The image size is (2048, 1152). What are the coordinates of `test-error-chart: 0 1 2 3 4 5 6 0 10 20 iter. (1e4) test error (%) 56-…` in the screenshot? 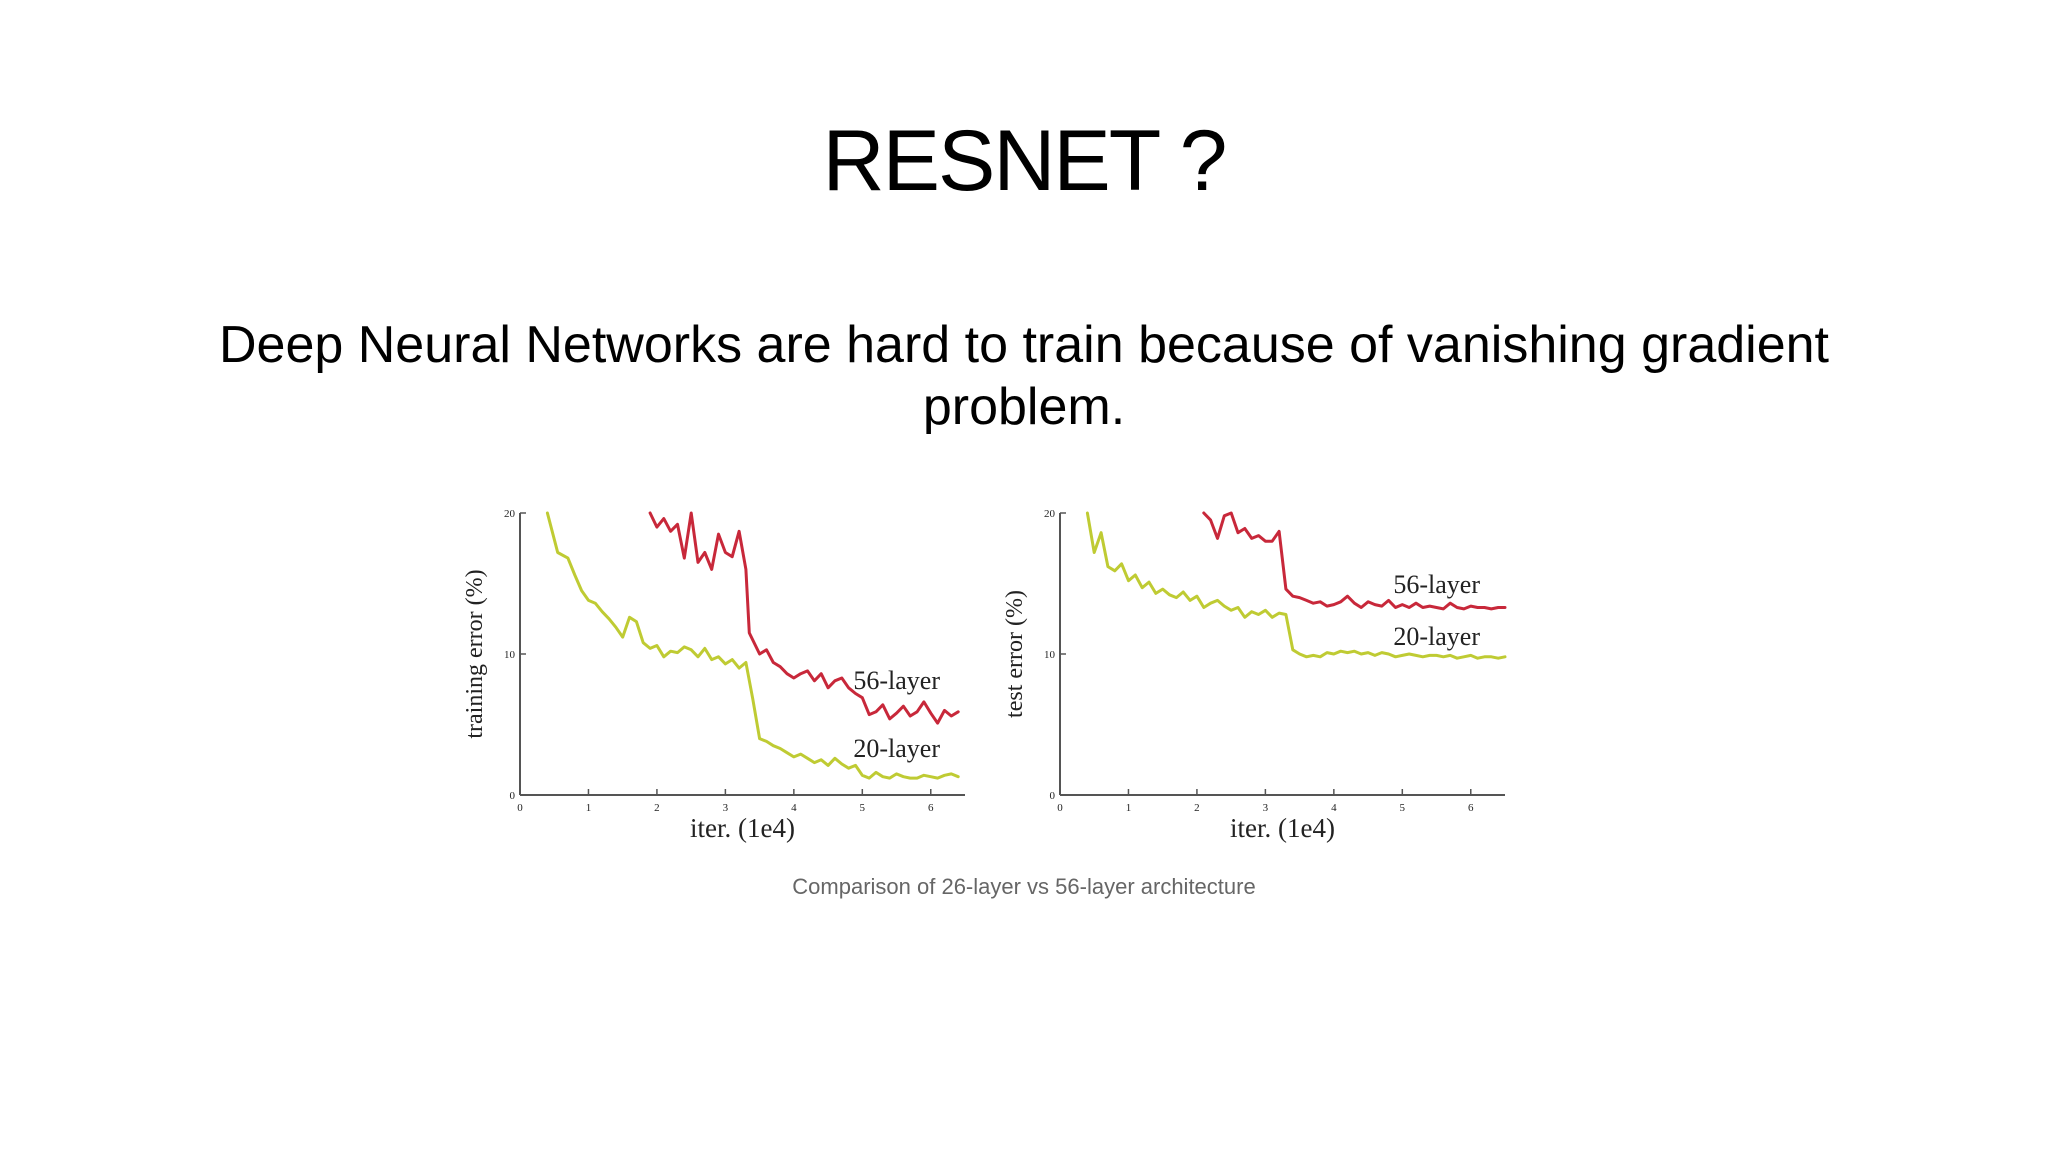 It's located at (1254, 675).